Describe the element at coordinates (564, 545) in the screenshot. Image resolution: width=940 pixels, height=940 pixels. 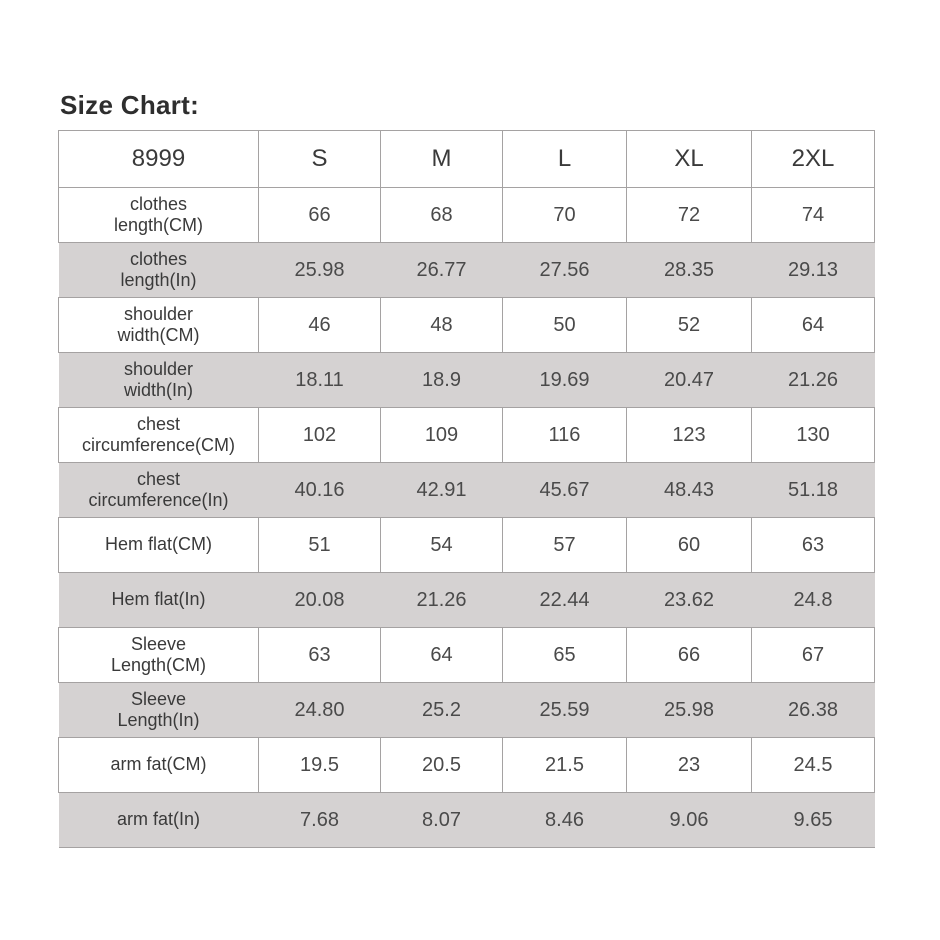
I see `value-cell: 57` at that location.